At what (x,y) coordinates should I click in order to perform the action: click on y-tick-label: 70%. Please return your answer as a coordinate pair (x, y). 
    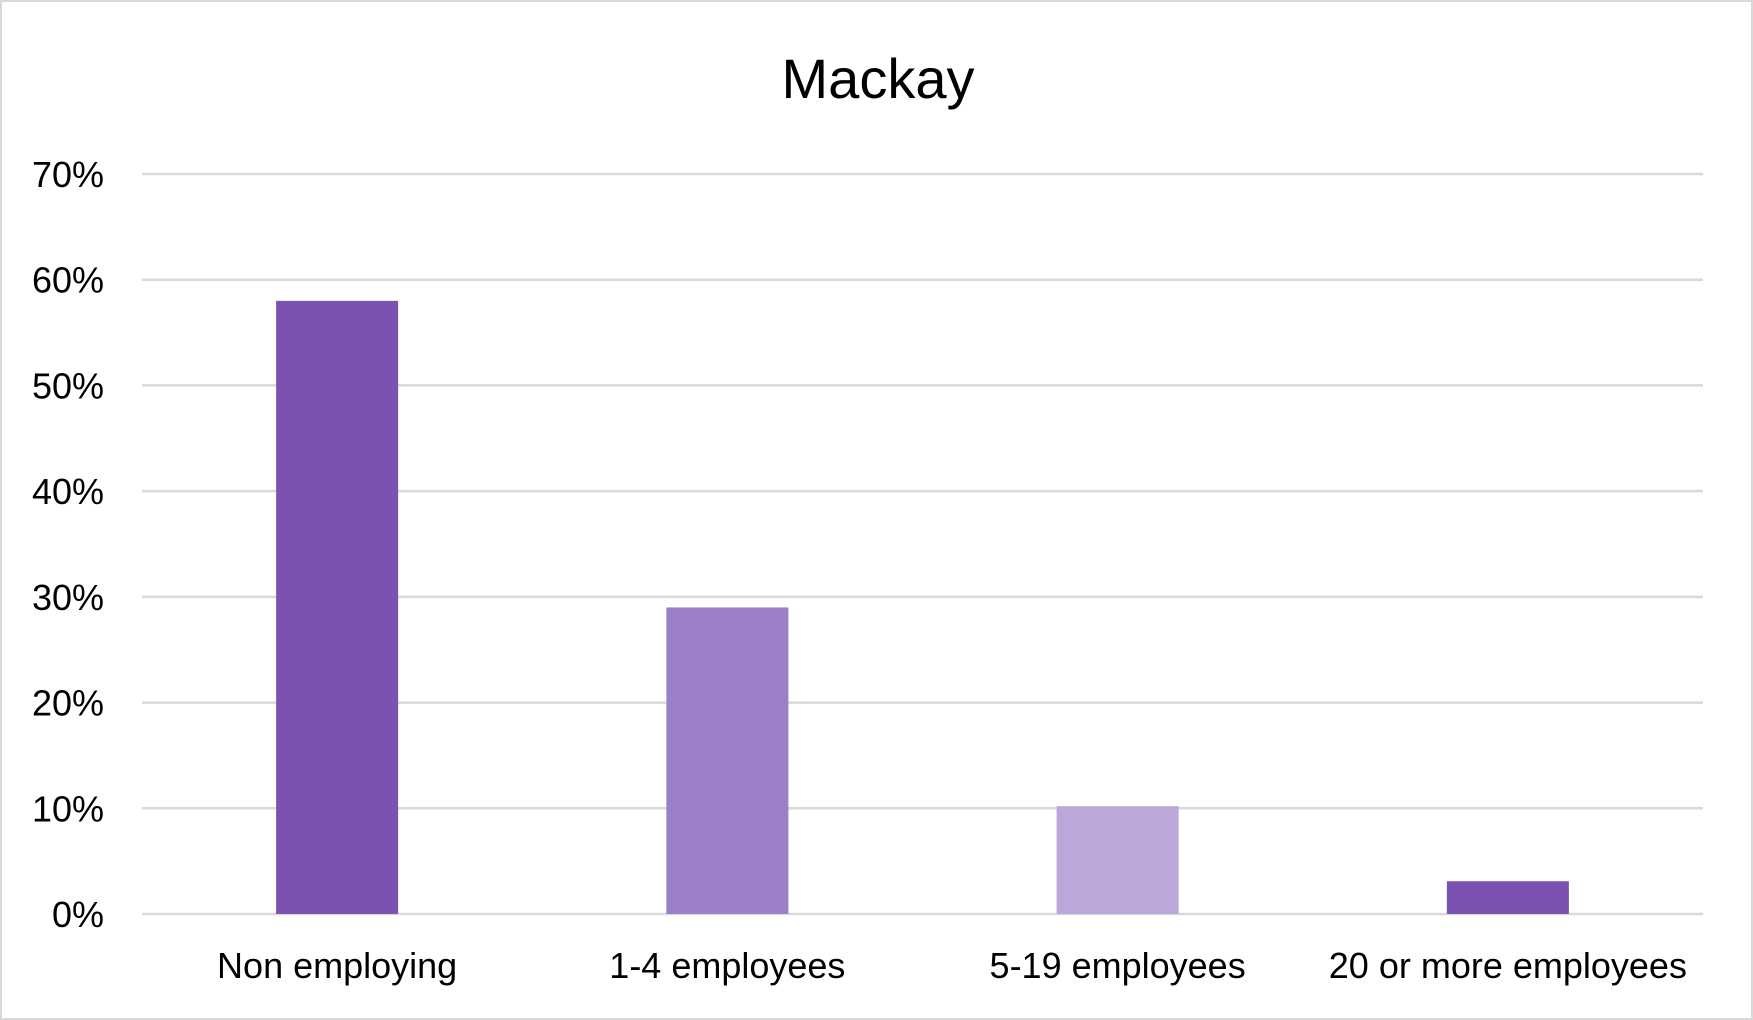
    Looking at the image, I should click on (68, 174).